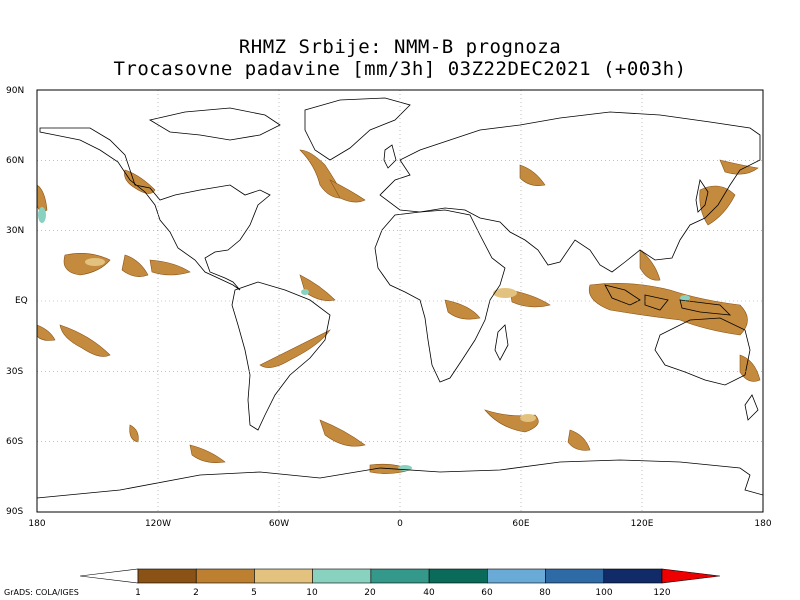 The height and width of the screenshot is (600, 800). I want to click on lat-tick-label: 60N, so click(15, 161).